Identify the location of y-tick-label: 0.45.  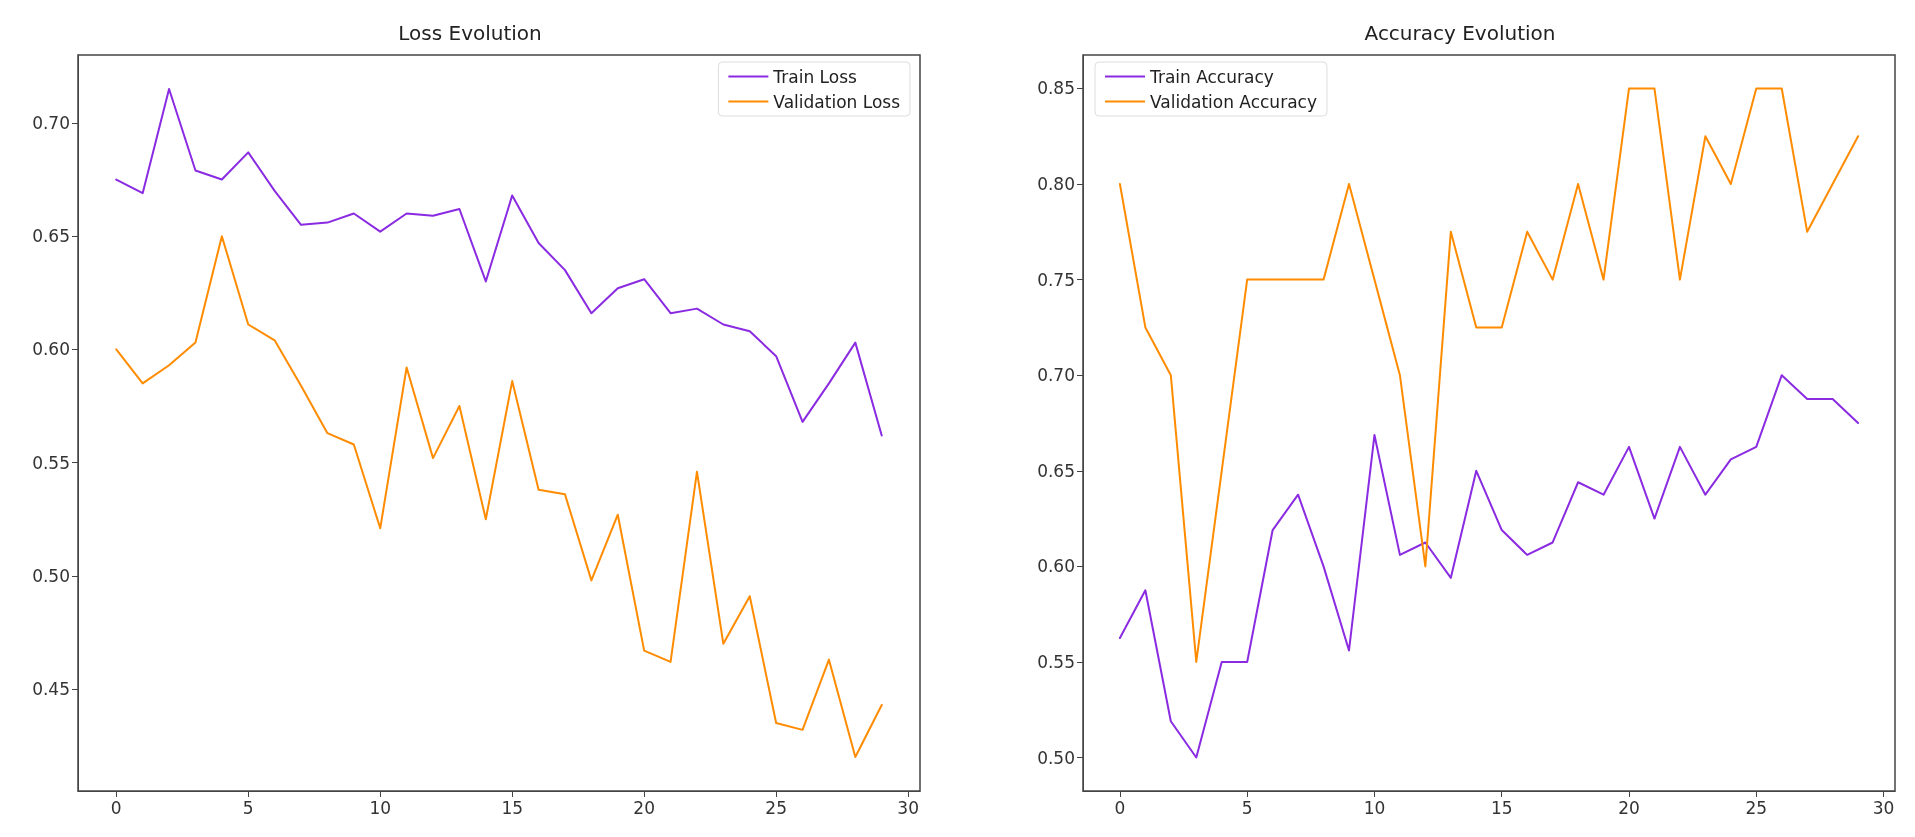
(51, 689).